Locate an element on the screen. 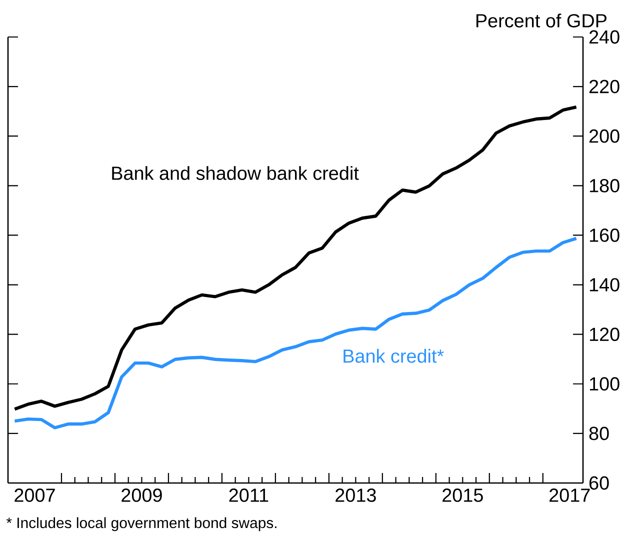 The image size is (638, 539). series-label: Bank and shadow bank credit is located at coordinates (235, 173).